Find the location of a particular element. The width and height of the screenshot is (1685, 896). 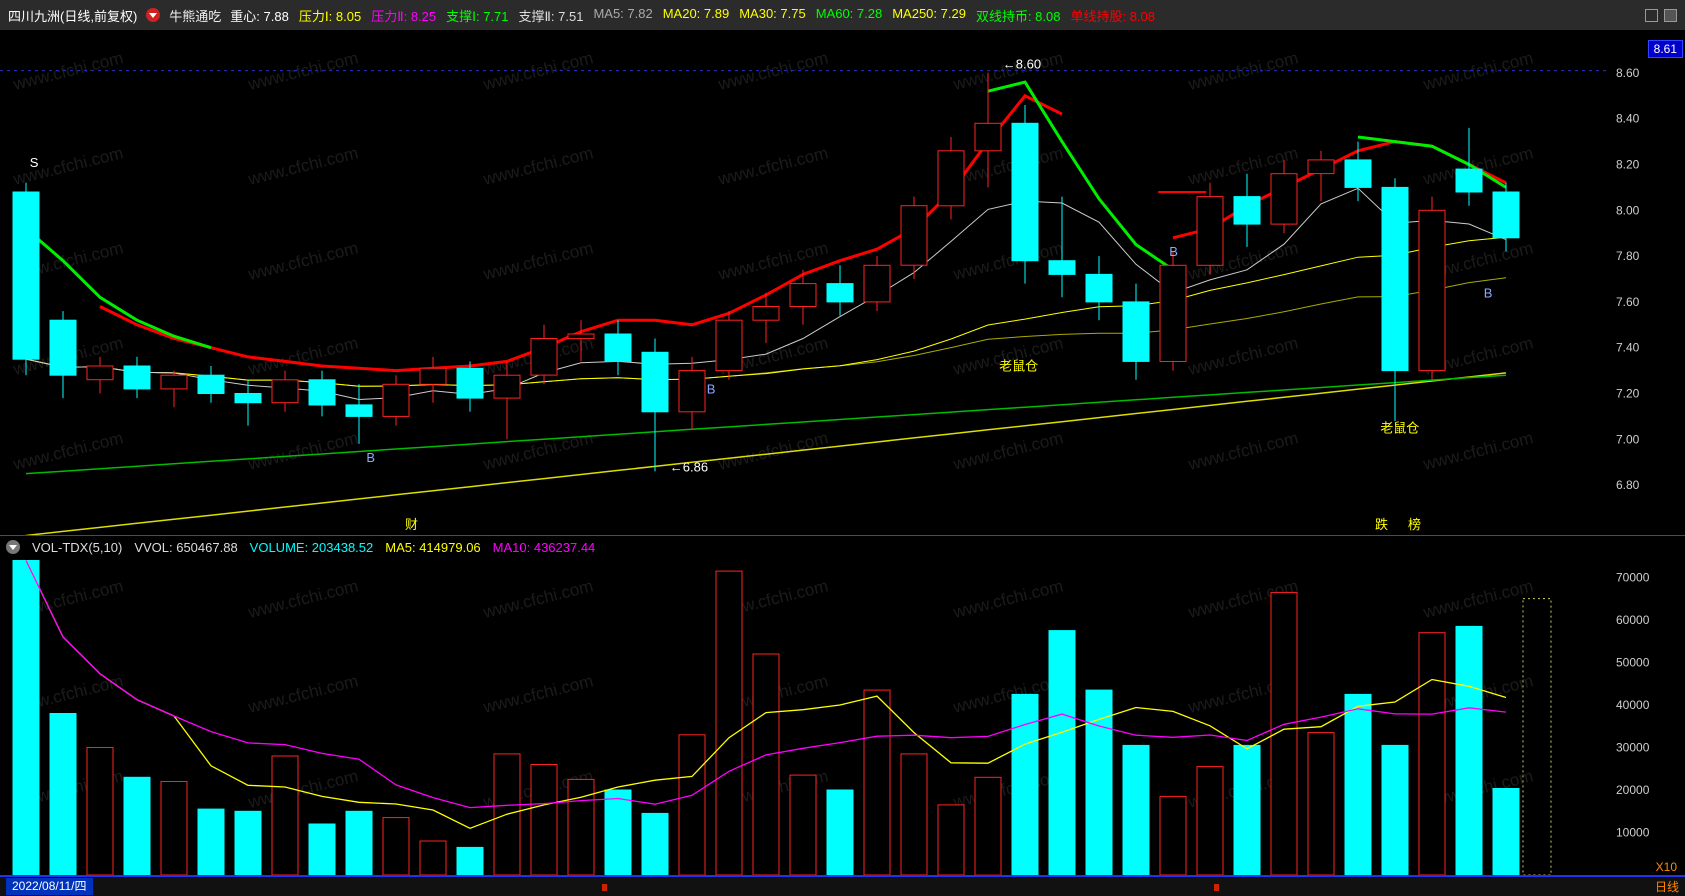

svg-text: S is located at coordinates (34, 162).